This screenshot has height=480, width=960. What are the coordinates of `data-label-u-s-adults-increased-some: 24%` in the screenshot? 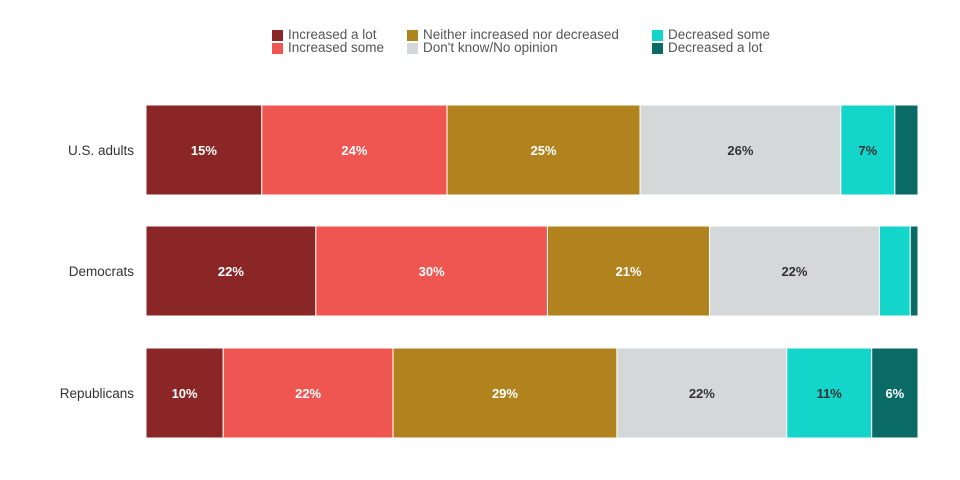 It's located at (354, 150).